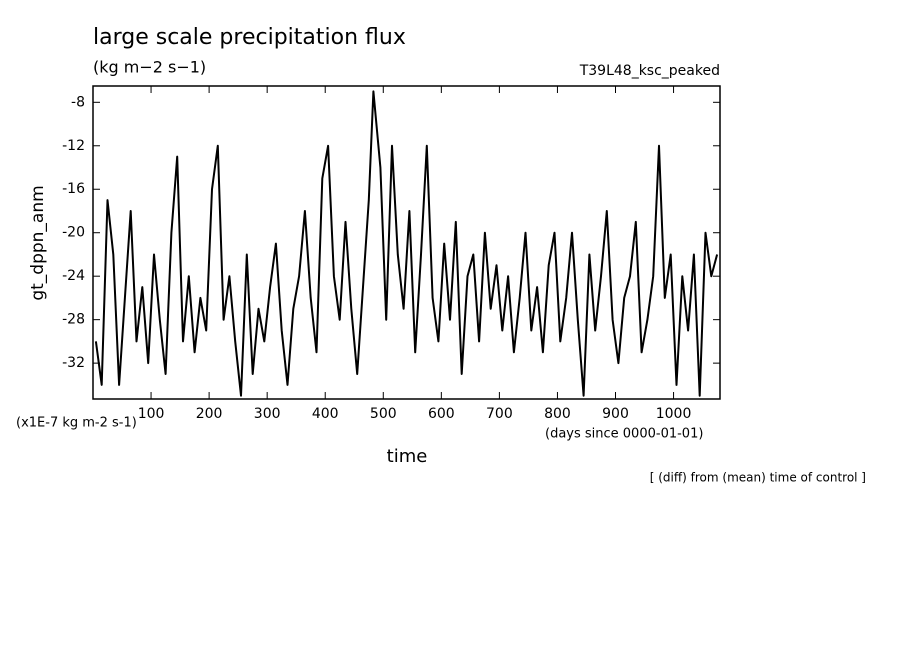  I want to click on y-tick-label: -32, so click(73, 363).